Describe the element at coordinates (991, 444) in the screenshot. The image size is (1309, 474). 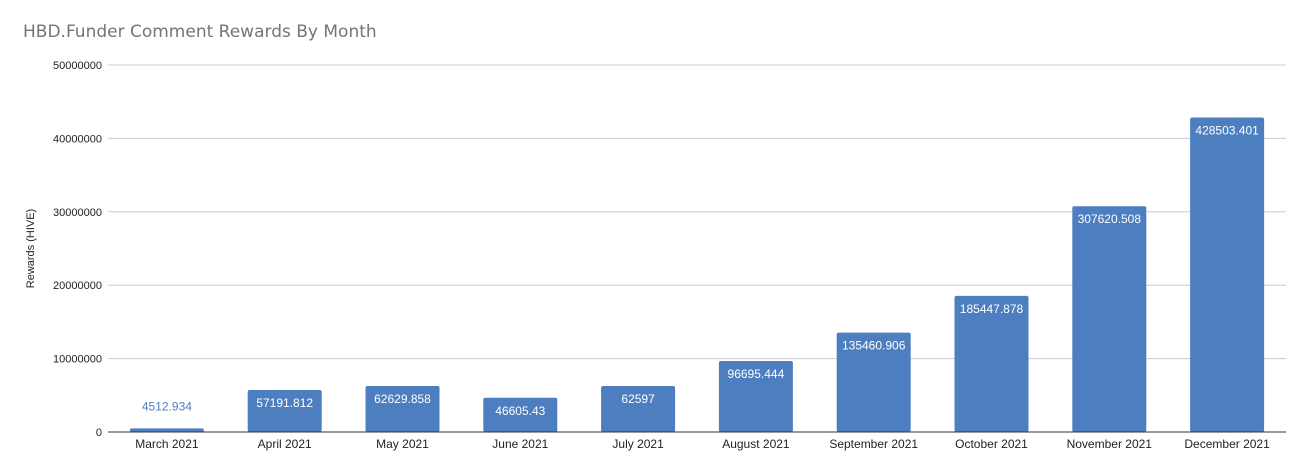
I see `x-tick-label: October 2021` at that location.